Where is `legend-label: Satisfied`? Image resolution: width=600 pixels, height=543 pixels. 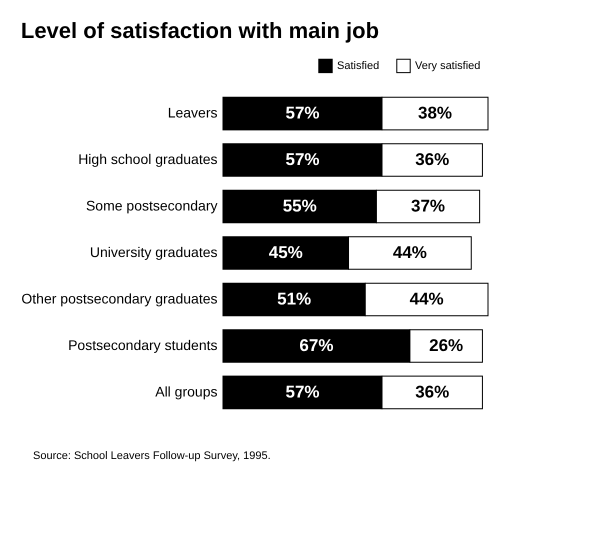 legend-label: Satisfied is located at coordinates (358, 66).